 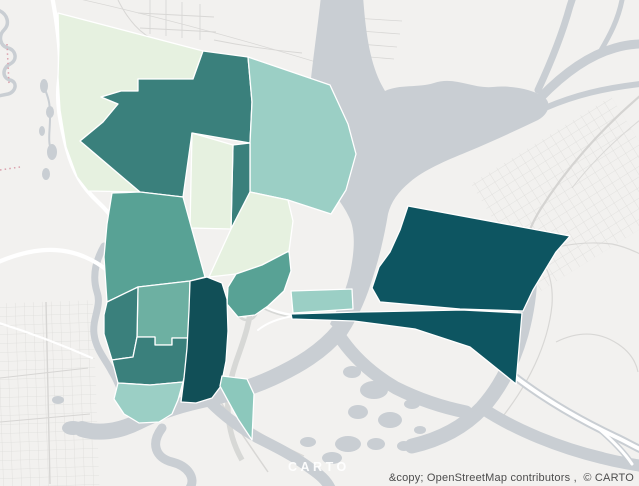 I want to click on creek-pond-link, so click(x=48, y=119).